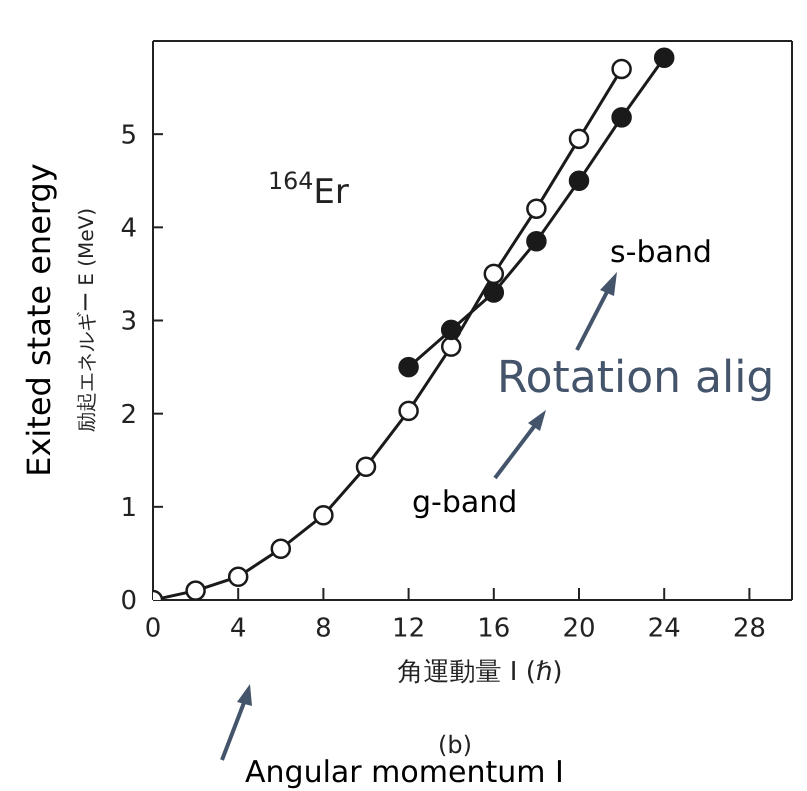  Describe the element at coordinates (493, 628) in the screenshot. I see `x-tick-label: 16` at that location.